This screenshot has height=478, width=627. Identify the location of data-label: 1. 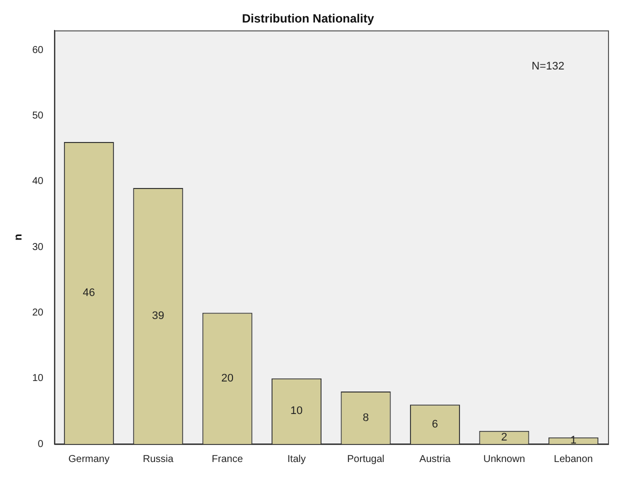
(573, 440).